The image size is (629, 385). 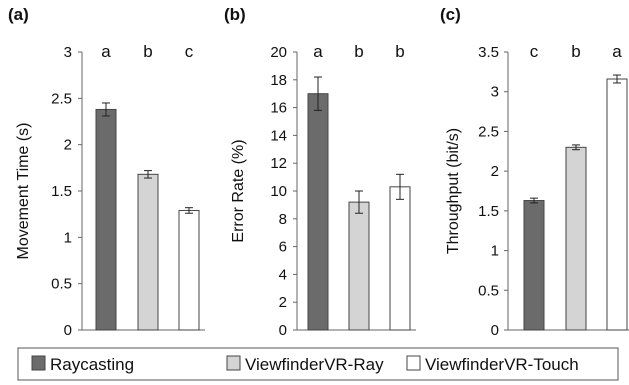 I want to click on y-tick-label: 12, so click(x=278, y=163).